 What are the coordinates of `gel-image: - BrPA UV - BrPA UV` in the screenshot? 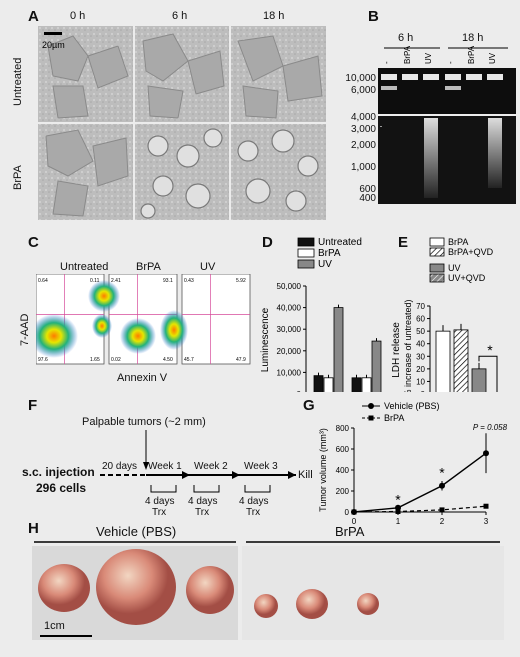 It's located at (447, 125).